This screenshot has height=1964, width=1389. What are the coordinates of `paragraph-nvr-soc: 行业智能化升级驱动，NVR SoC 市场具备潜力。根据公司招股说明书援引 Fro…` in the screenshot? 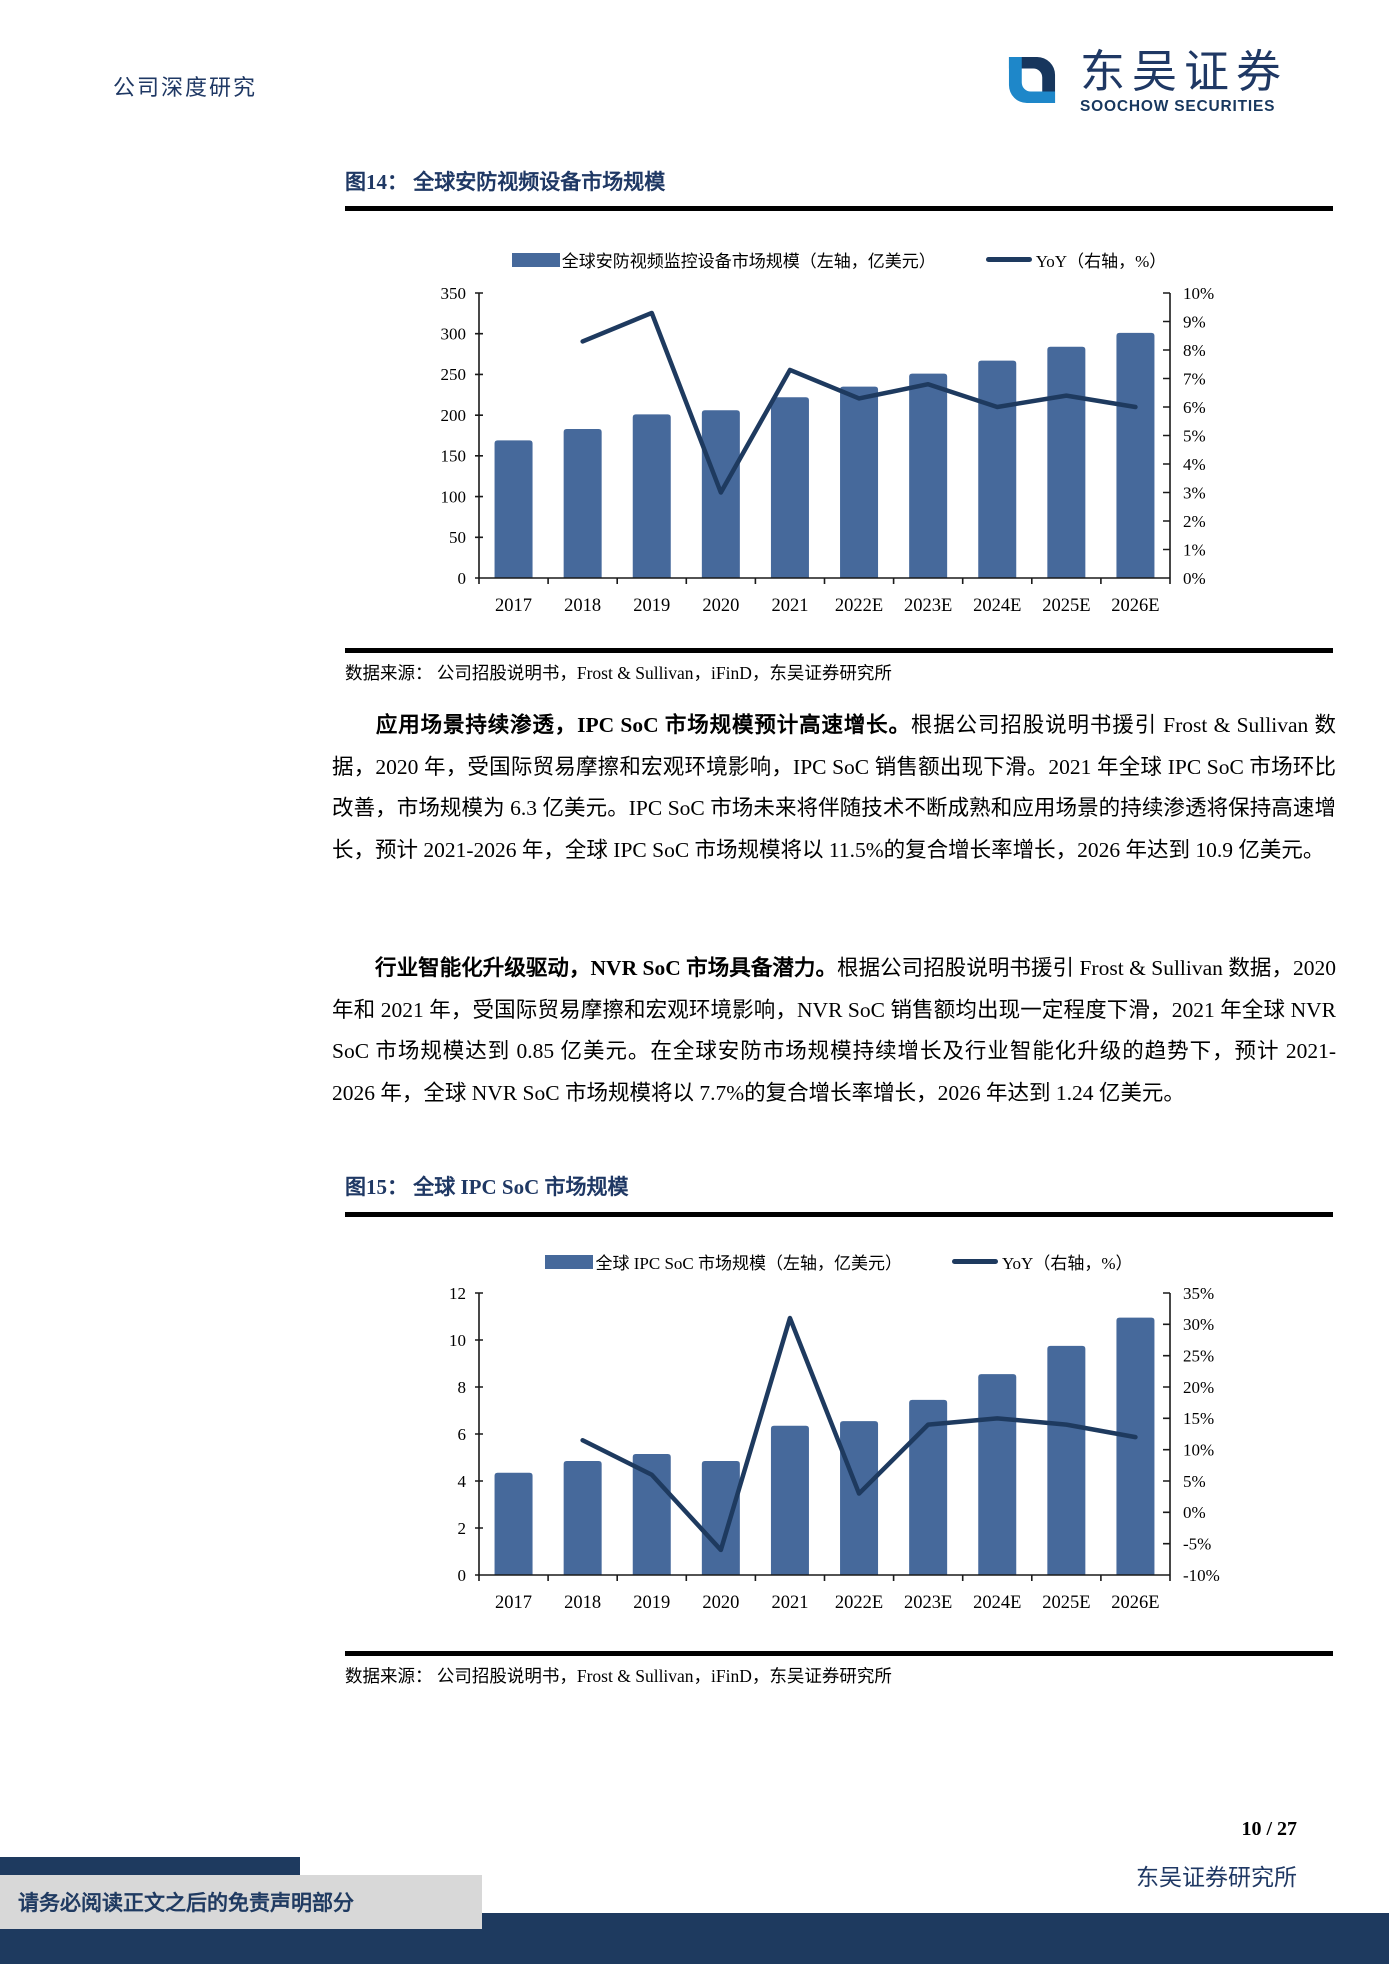 It's located at (834, 1031).